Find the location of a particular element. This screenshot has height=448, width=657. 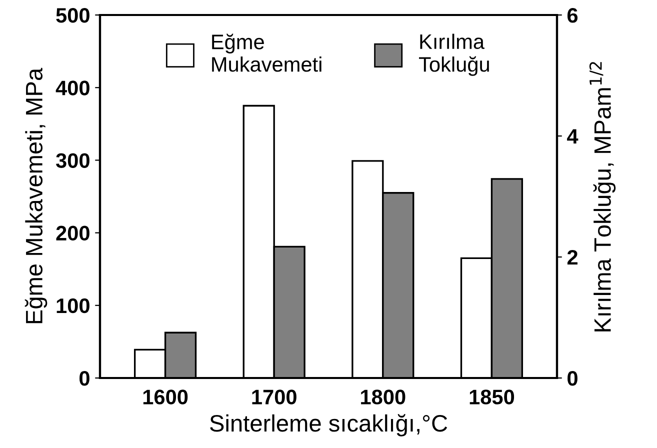

x-tick-label: 1850 is located at coordinates (492, 397).